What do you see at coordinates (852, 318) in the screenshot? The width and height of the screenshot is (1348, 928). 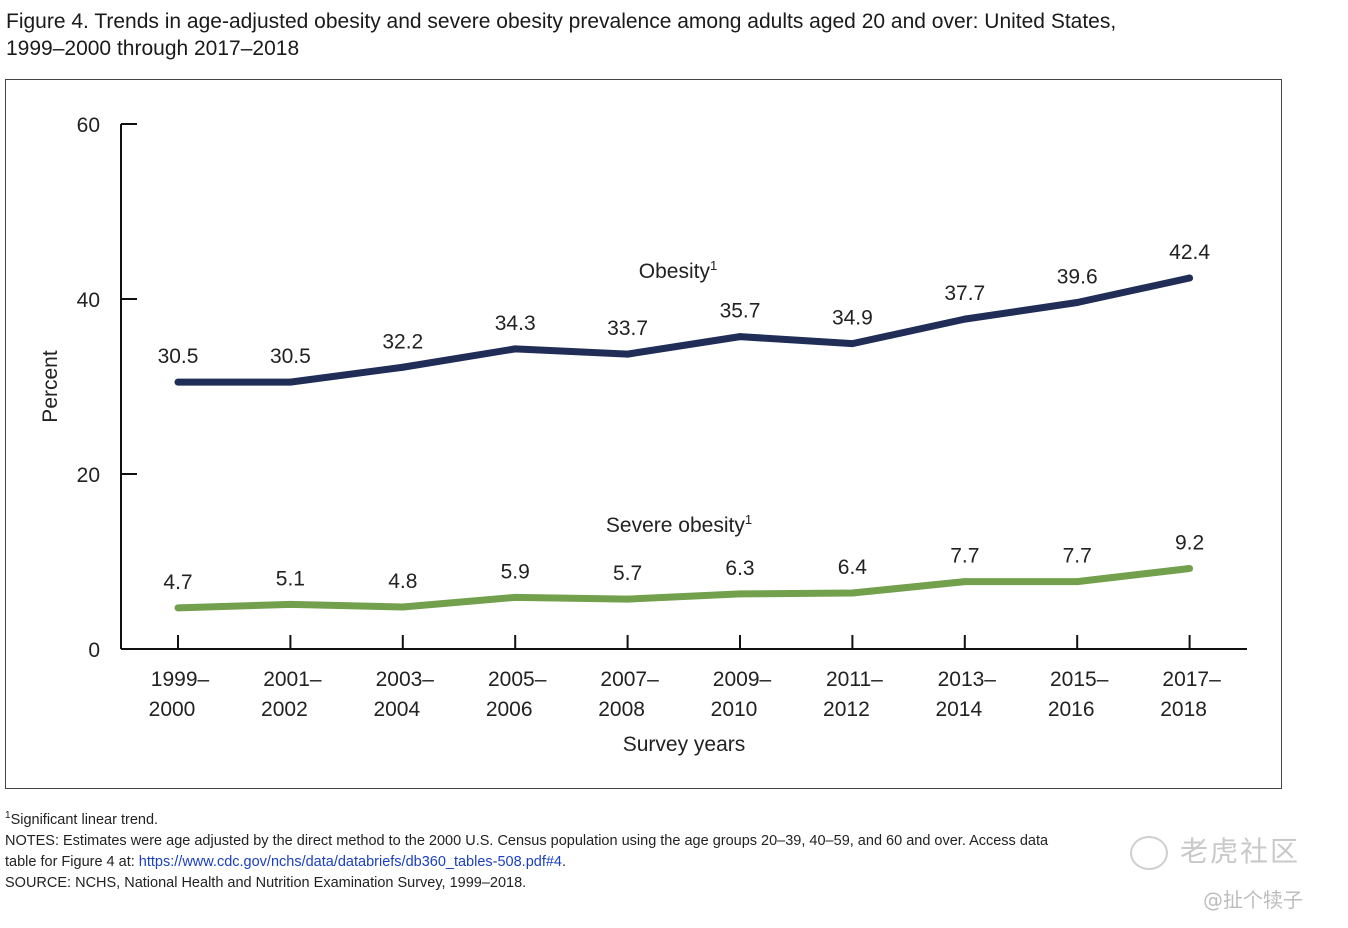 I see `data-label: 34.9` at bounding box center [852, 318].